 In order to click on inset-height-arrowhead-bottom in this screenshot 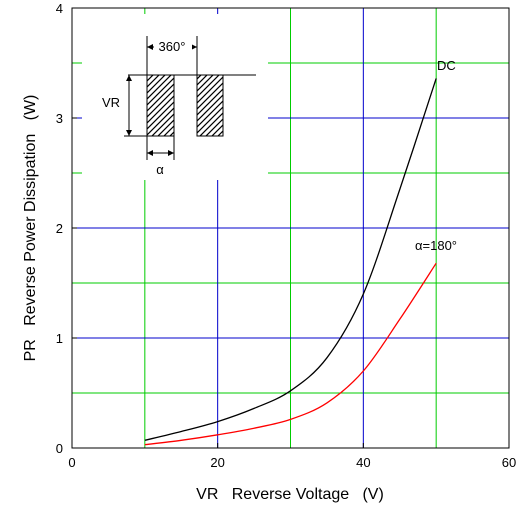, I will do `click(129, 133)`.